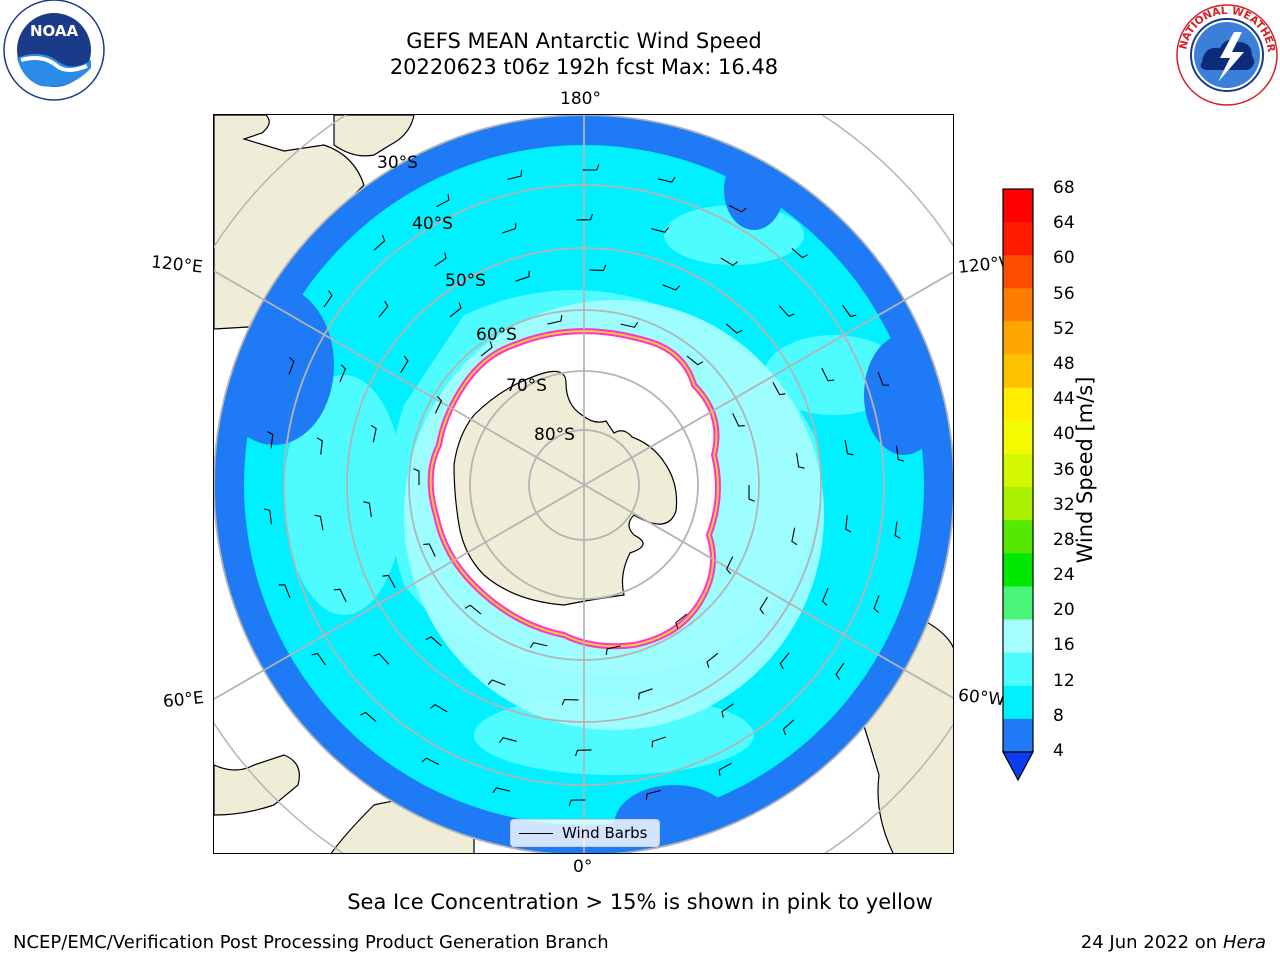 The height and width of the screenshot is (960, 1280). Describe the element at coordinates (1064, 645) in the screenshot. I see `colorbar-tick-label: 16` at that location.